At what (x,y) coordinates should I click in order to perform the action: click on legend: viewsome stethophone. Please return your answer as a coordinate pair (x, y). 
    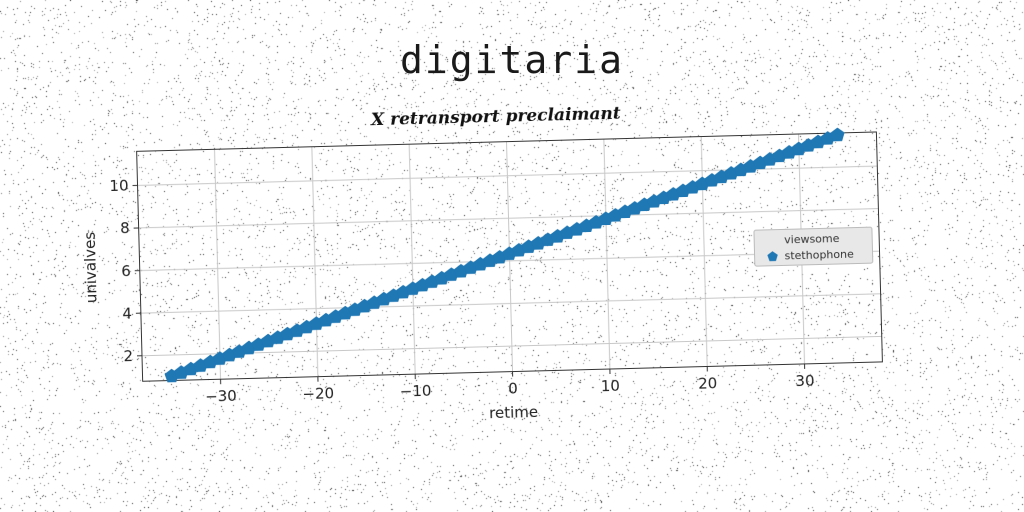
    Looking at the image, I should click on (813, 246).